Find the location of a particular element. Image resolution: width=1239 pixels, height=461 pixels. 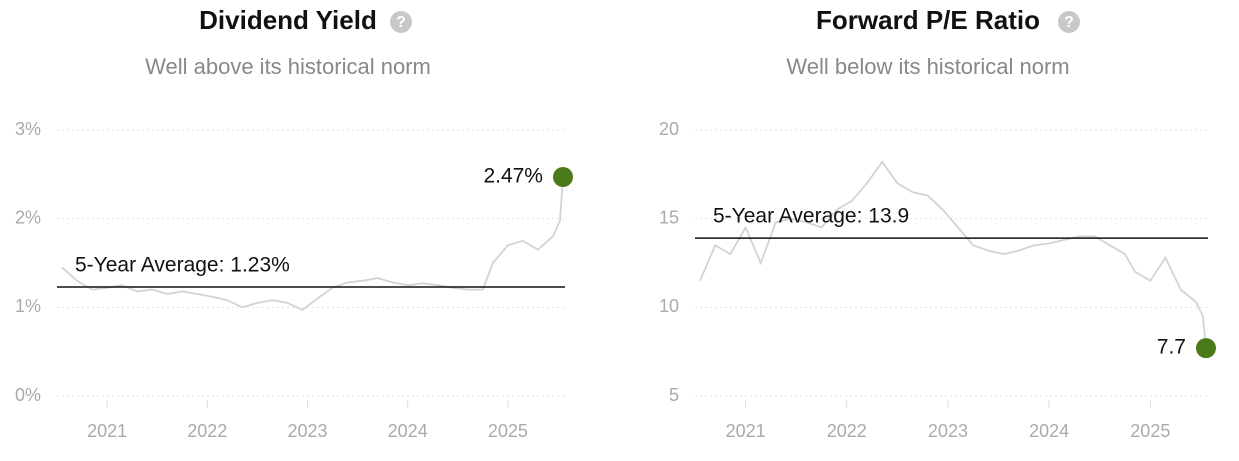

y-tick-label: 10 is located at coordinates (669, 306).